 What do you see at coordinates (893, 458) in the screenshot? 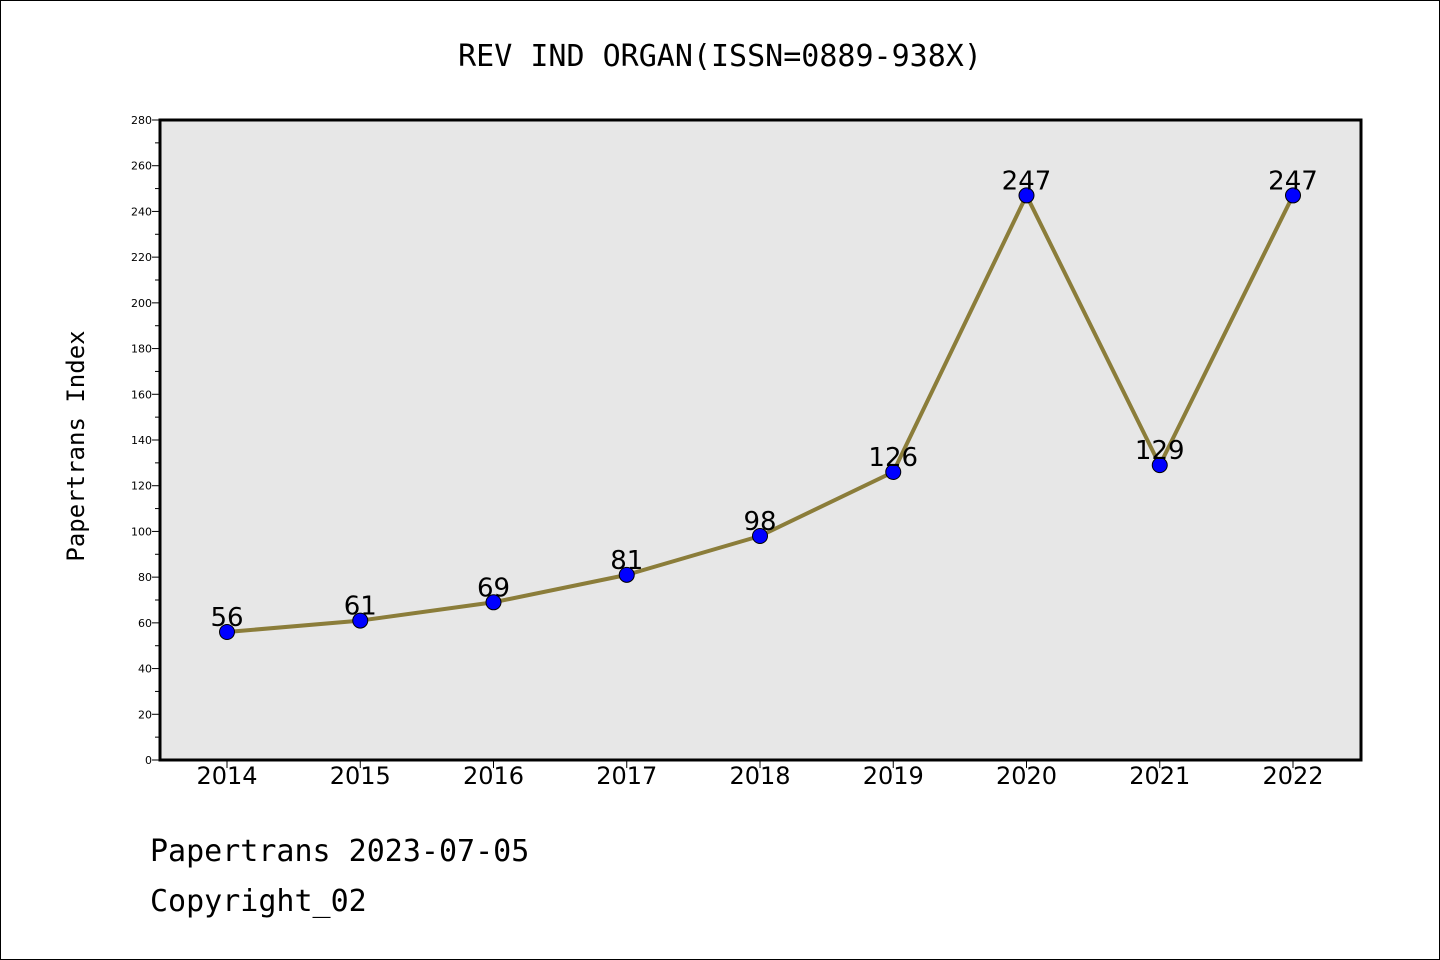
I see `data-label: 126` at bounding box center [893, 458].